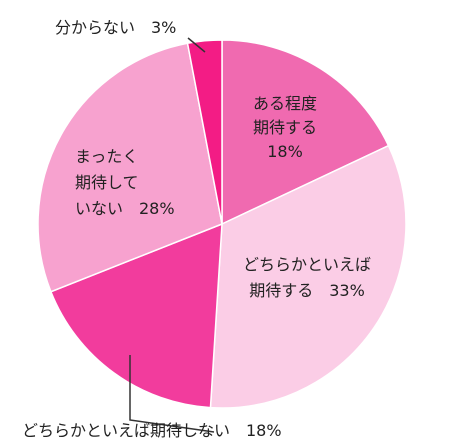  I want to click on slice-label-4-line-3: いない 28%, so click(125, 208).